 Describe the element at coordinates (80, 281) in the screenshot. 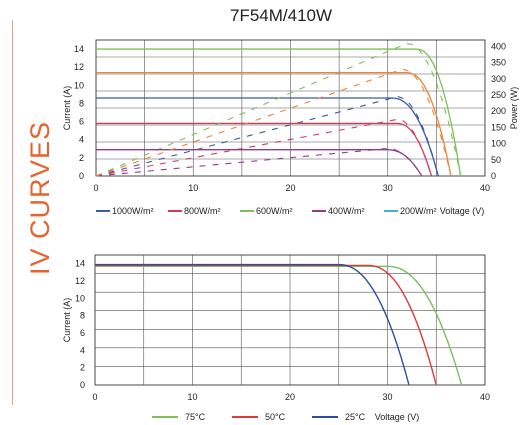

I see `chart2-y-tick-label: 12` at that location.